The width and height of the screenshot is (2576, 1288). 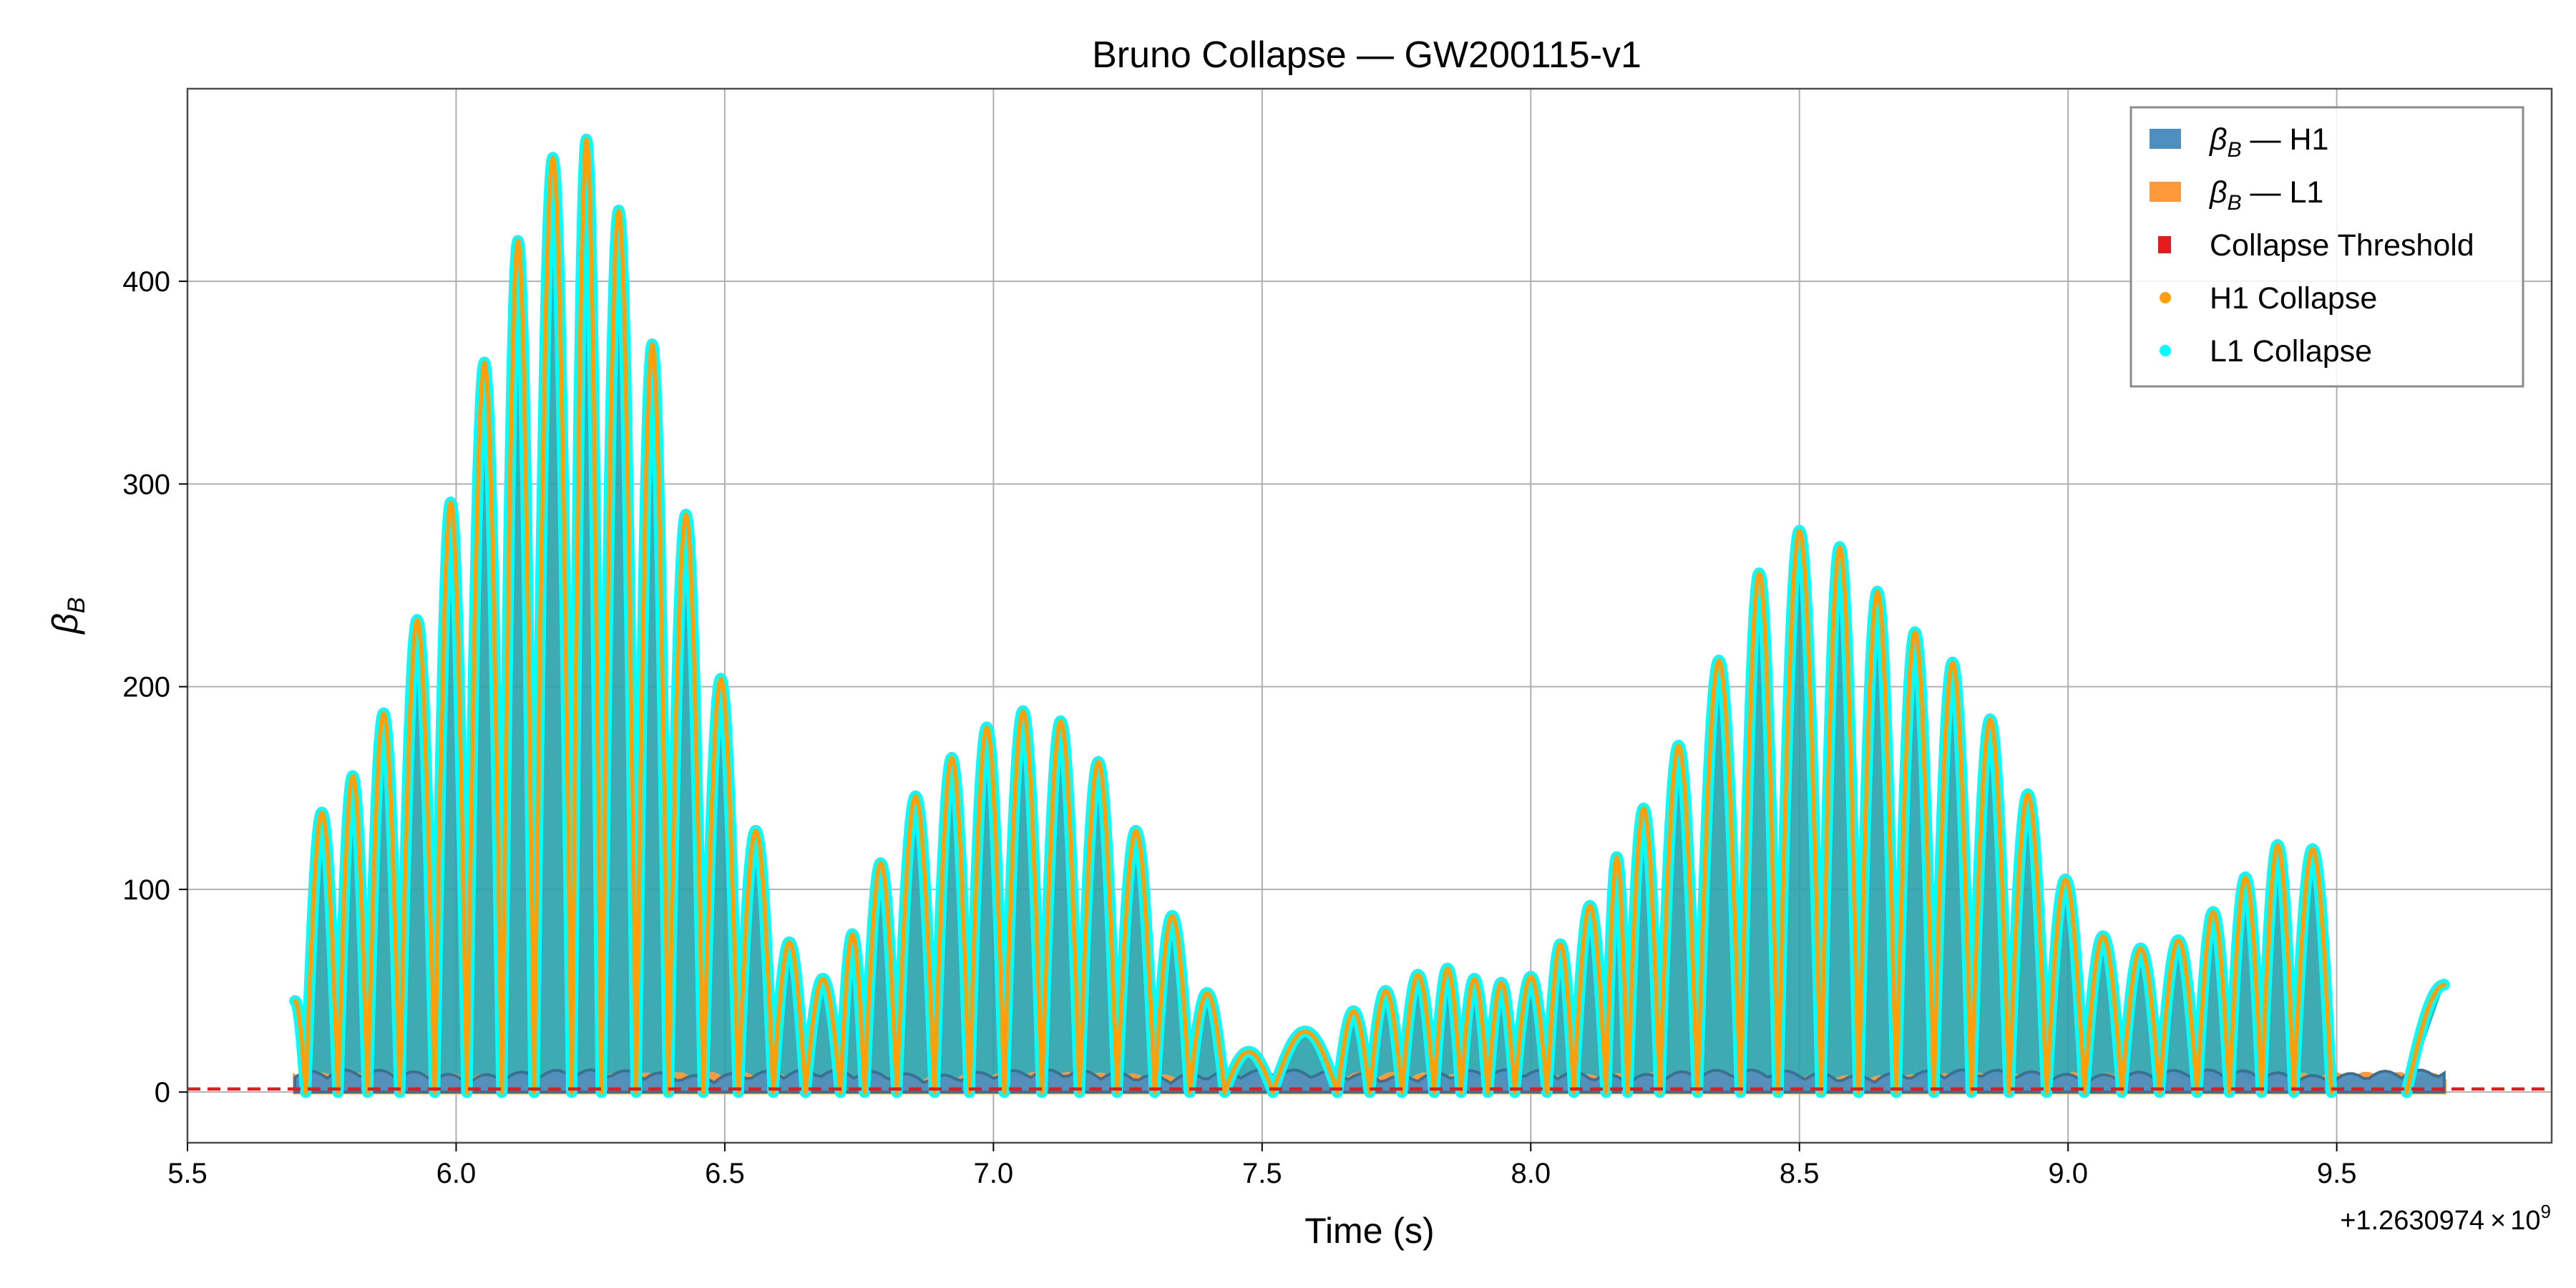 I want to click on legend-label-rest-4: L1 Collapse, so click(x=2291, y=351).